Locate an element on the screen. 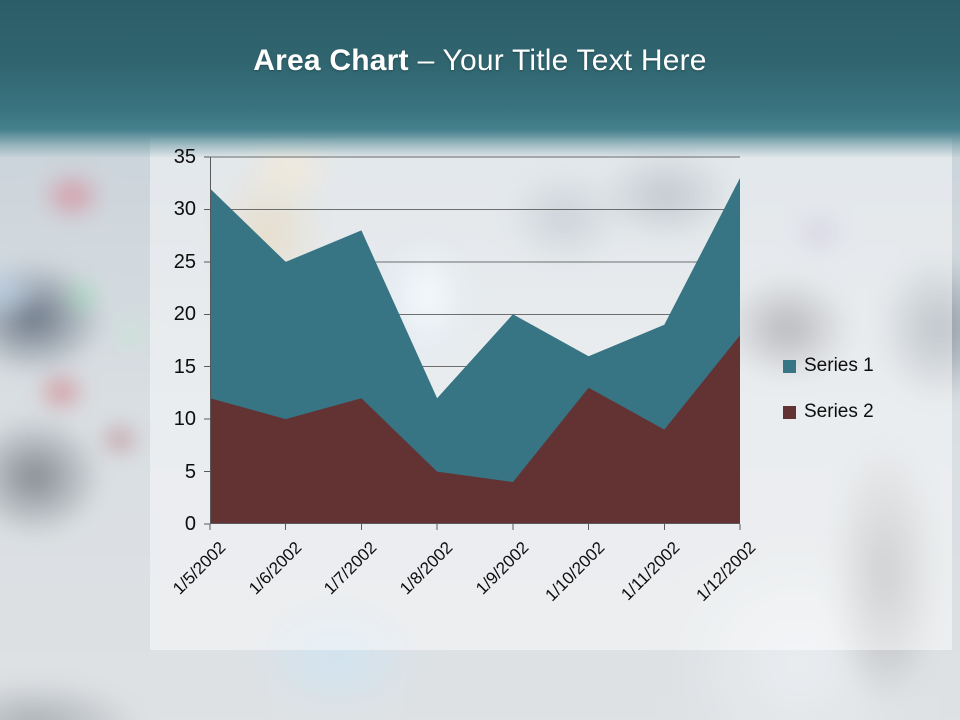 This screenshot has height=720, width=960. legend-item-series-2: Series 2 is located at coordinates (828, 412).